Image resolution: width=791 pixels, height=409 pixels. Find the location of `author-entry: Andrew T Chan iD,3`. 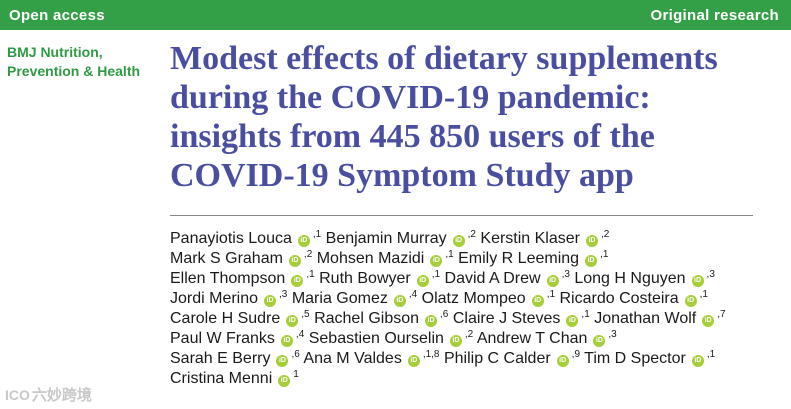

author-entry: Andrew T Chan iD,3 is located at coordinates (547, 338).